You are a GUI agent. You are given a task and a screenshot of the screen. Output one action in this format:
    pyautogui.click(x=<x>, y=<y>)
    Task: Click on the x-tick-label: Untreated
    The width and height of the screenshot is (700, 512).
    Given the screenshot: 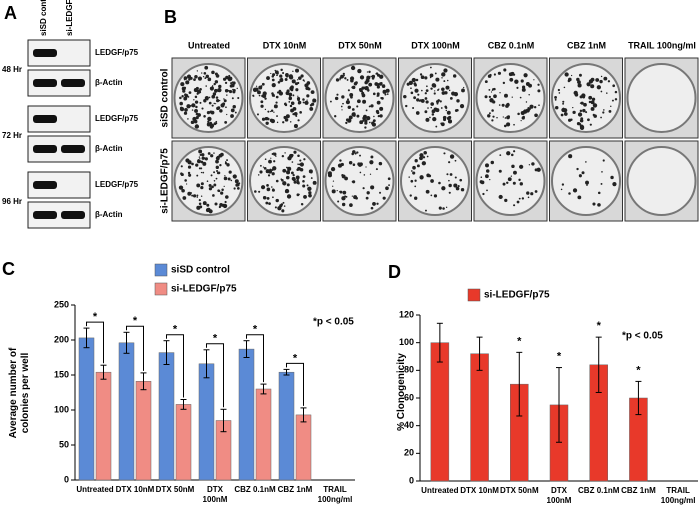 What is the action you would take?
    pyautogui.click(x=95, y=489)
    